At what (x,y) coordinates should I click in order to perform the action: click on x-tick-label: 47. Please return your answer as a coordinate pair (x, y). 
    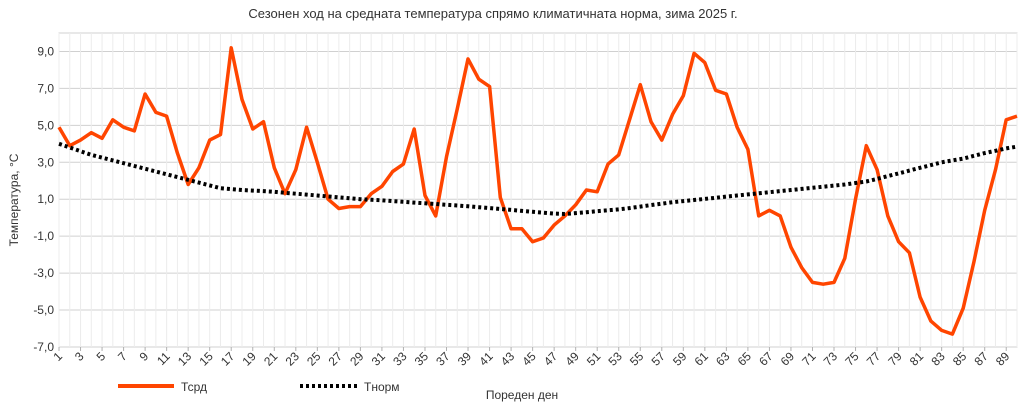
    Looking at the image, I should click on (551, 359).